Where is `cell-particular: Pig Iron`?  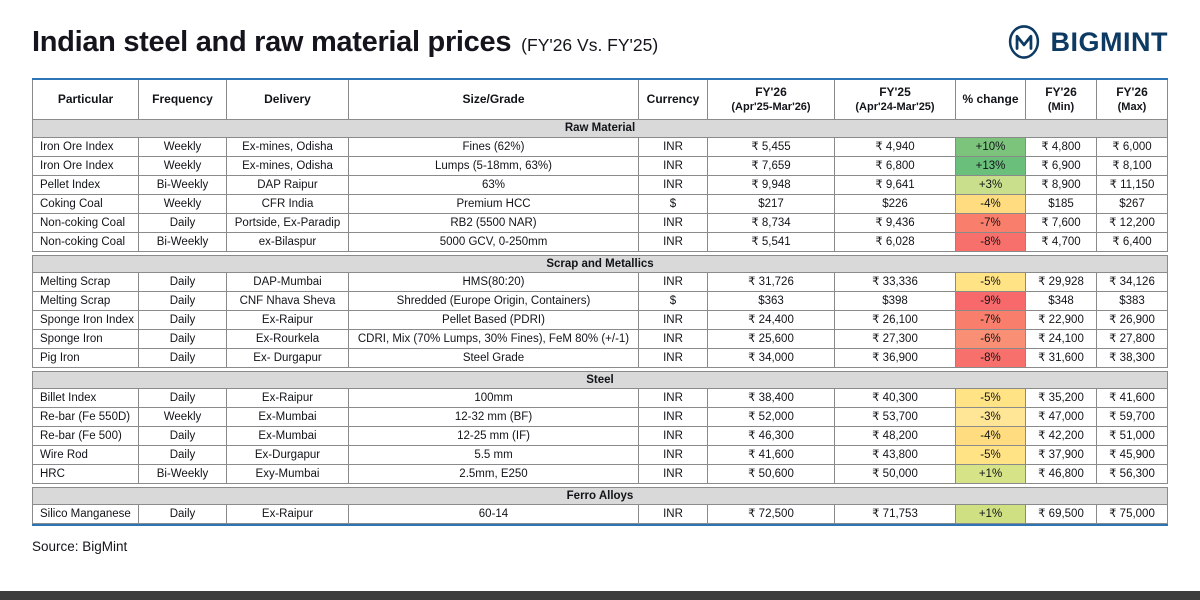 cell-particular: Pig Iron is located at coordinates (85, 358).